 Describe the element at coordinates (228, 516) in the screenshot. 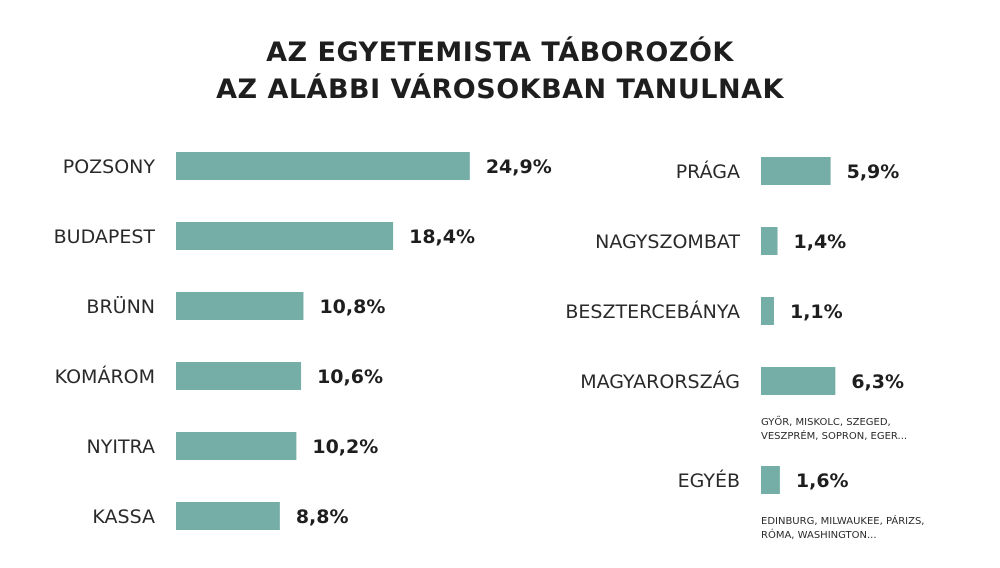

I see `bar-kassa` at that location.